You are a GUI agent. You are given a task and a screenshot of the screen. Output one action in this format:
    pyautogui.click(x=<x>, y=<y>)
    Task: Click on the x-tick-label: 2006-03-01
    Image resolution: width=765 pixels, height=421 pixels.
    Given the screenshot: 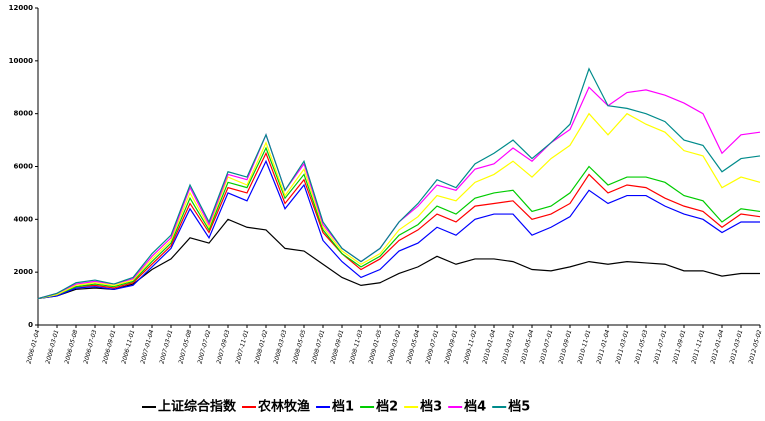 What is the action you would take?
    pyautogui.click(x=53, y=346)
    